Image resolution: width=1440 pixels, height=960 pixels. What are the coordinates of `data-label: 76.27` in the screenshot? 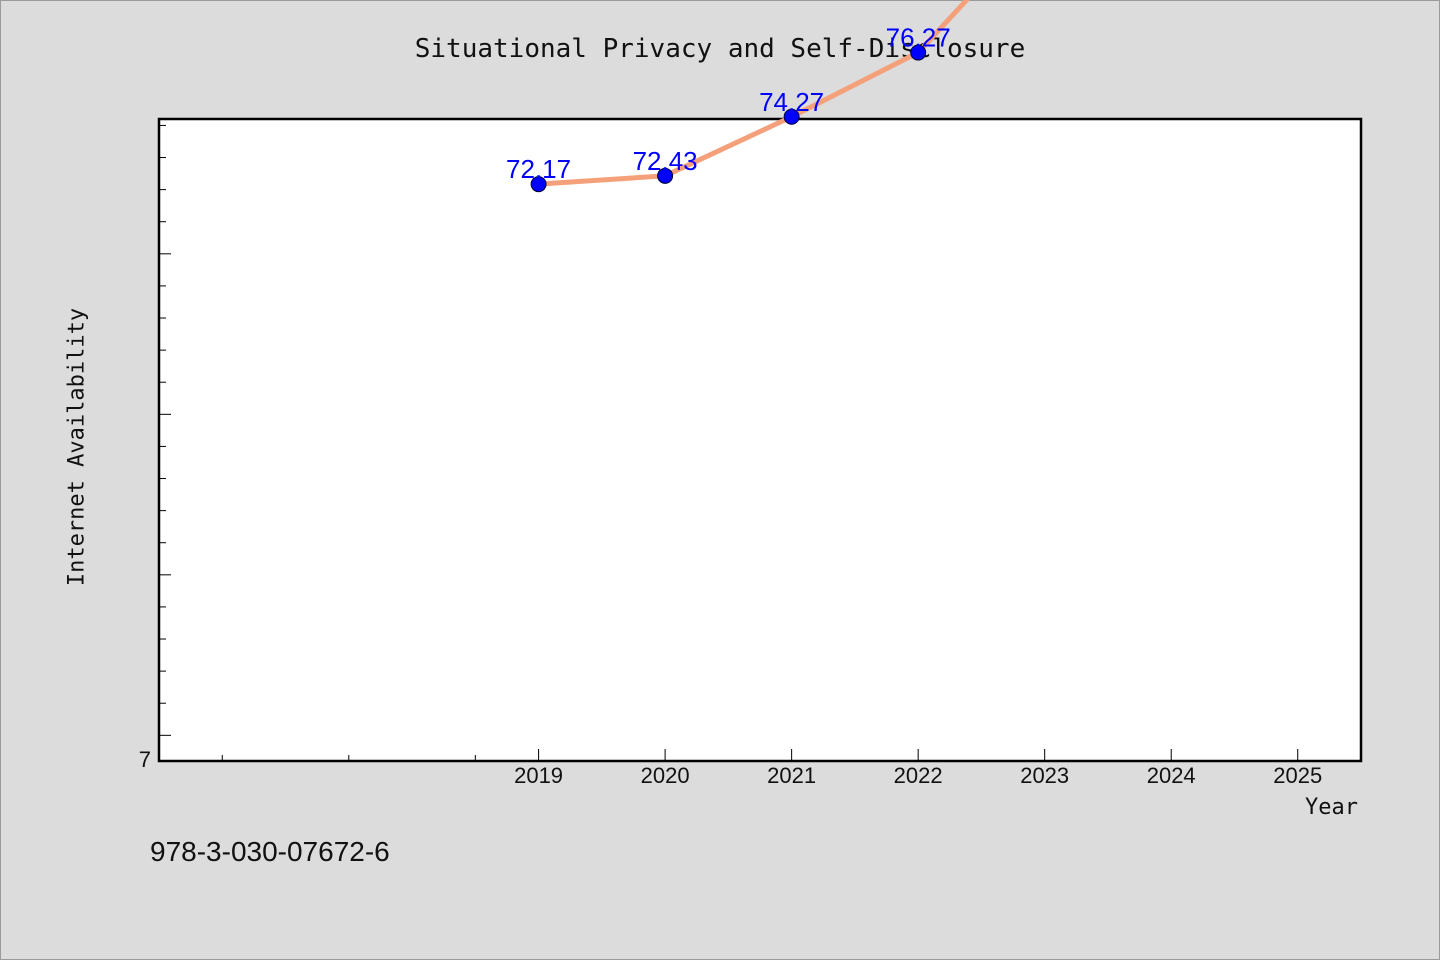 It's located at (918, 38).